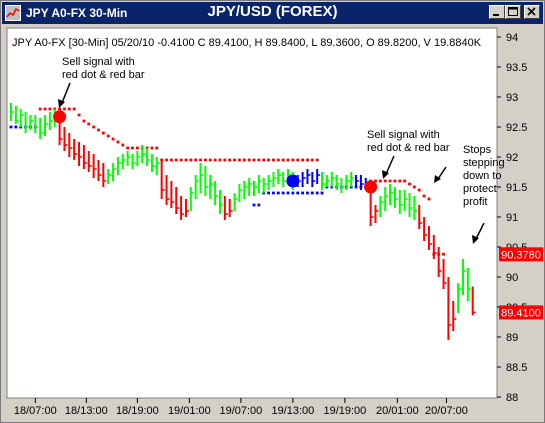  I want to click on annotation-3-arrowhead-a, so click(437, 179).